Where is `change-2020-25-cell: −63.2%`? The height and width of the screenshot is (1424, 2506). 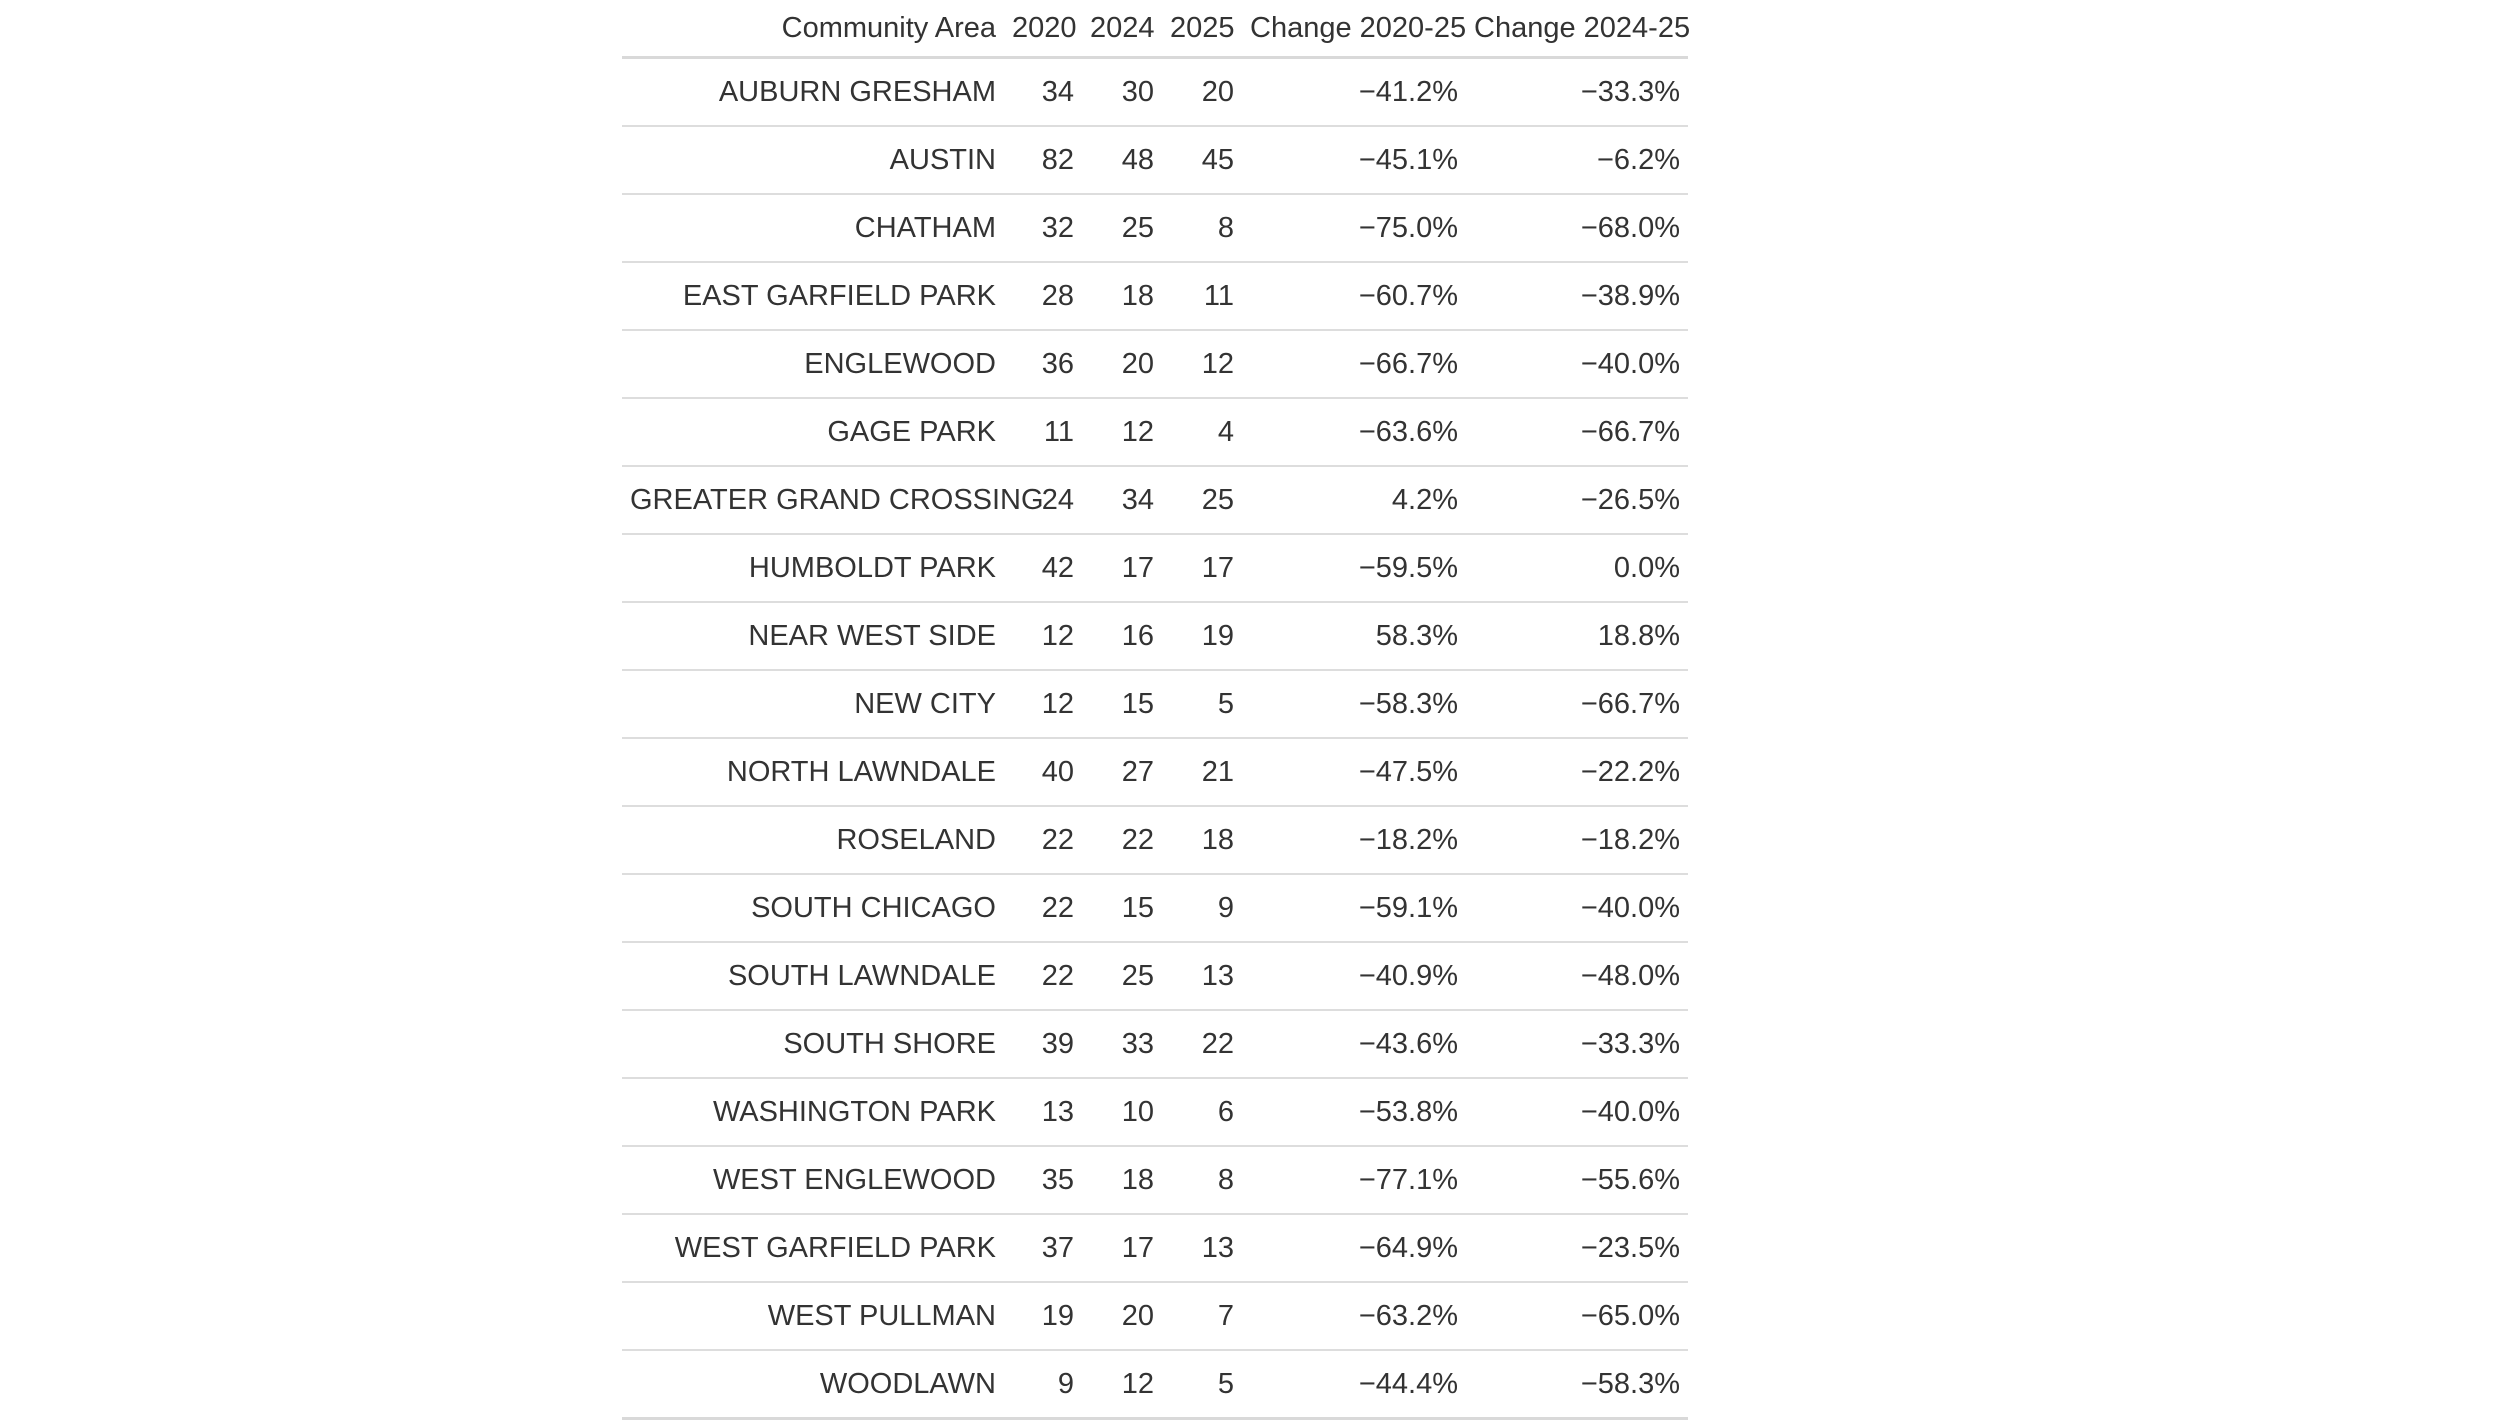
change-2020-25-cell: −63.2% is located at coordinates (1354, 1316).